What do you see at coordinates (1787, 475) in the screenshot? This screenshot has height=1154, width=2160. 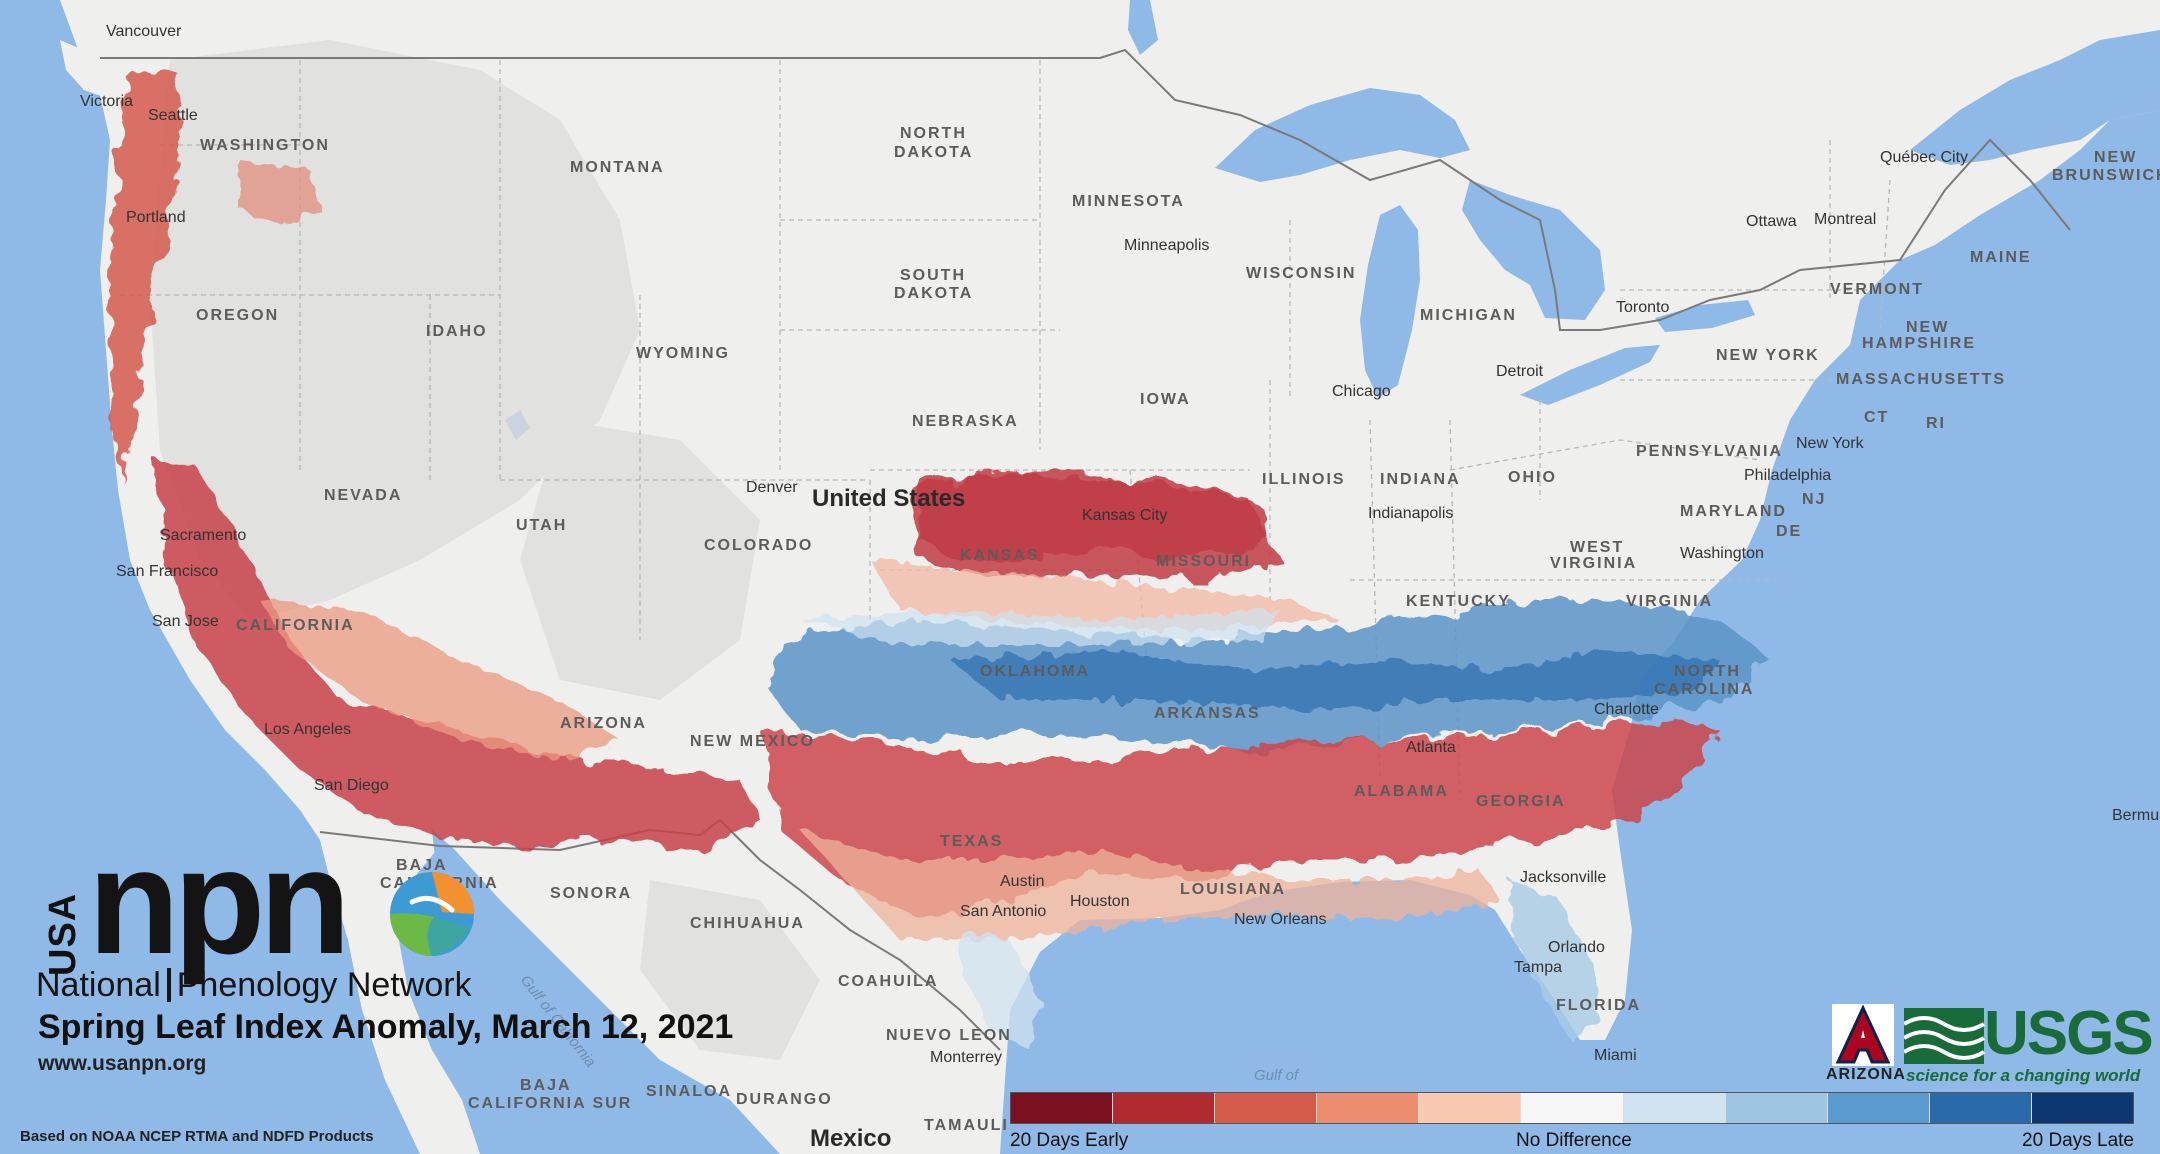 I see `city-philadelphia: Philadelphia` at bounding box center [1787, 475].